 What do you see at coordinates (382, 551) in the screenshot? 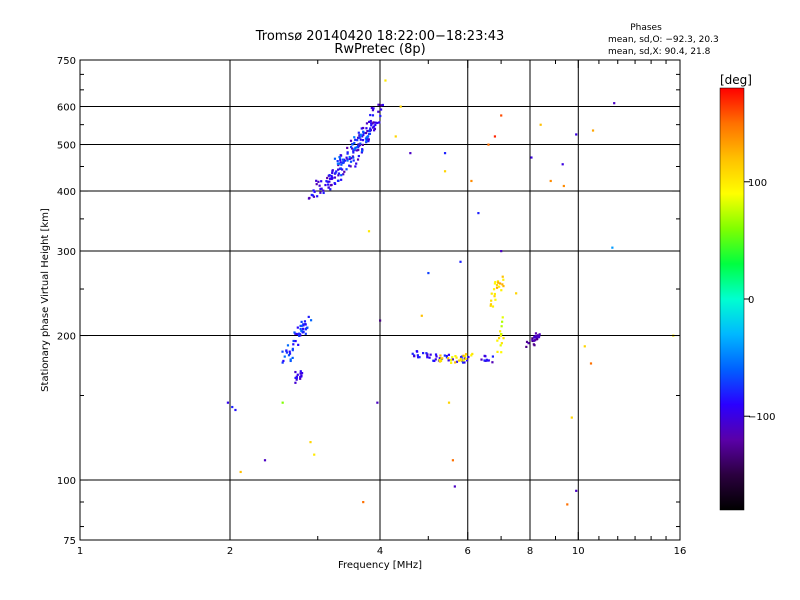
I see `x-tick-labels: 1 2 4 6 8 10 16` at bounding box center [382, 551].